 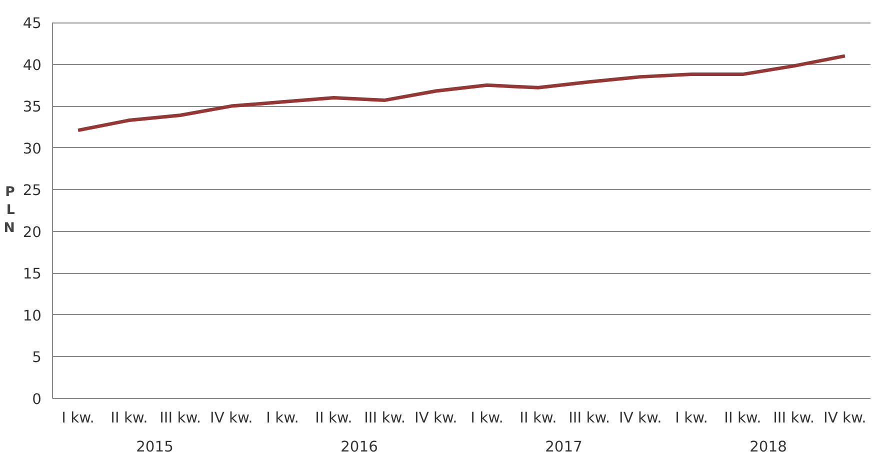 I want to click on y-tick-label: 40, so click(x=32, y=65).